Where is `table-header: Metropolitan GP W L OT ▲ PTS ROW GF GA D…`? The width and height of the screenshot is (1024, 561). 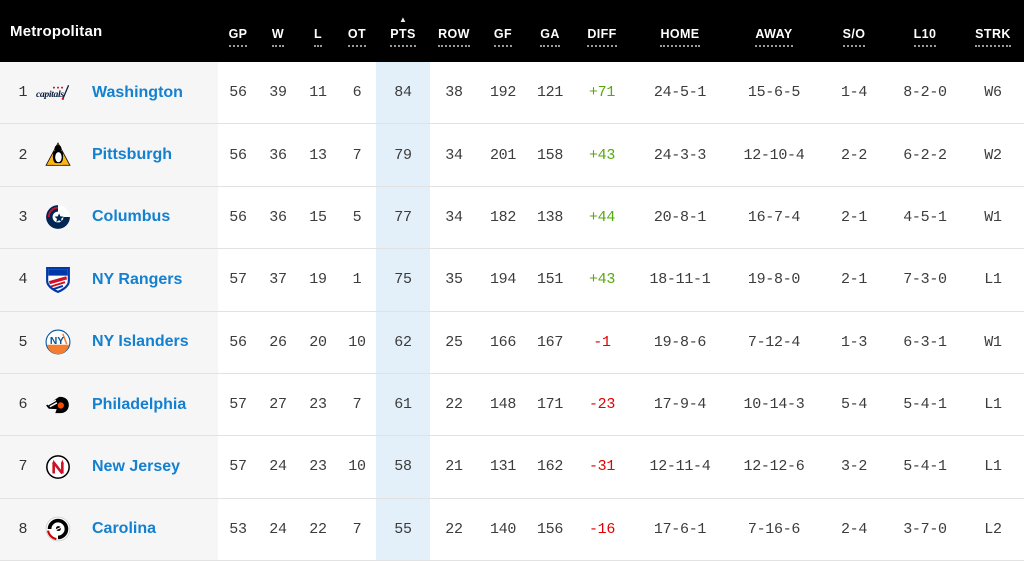 table-header: Metropolitan GP W L OT ▲ PTS ROW GF GA D… is located at coordinates (512, 31).